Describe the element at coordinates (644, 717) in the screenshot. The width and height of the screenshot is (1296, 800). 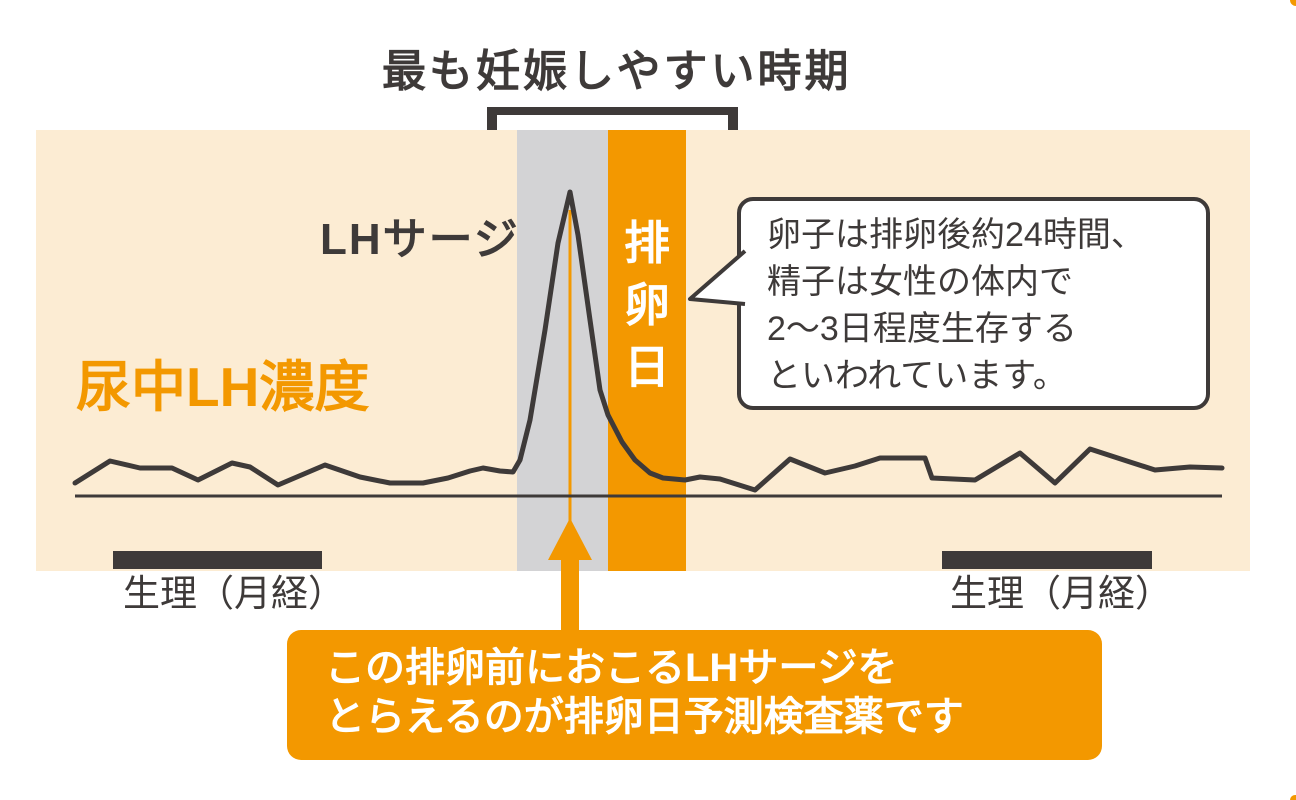
I see `footer-note-line: とらえるのが排卵日予測検査薬です` at that location.